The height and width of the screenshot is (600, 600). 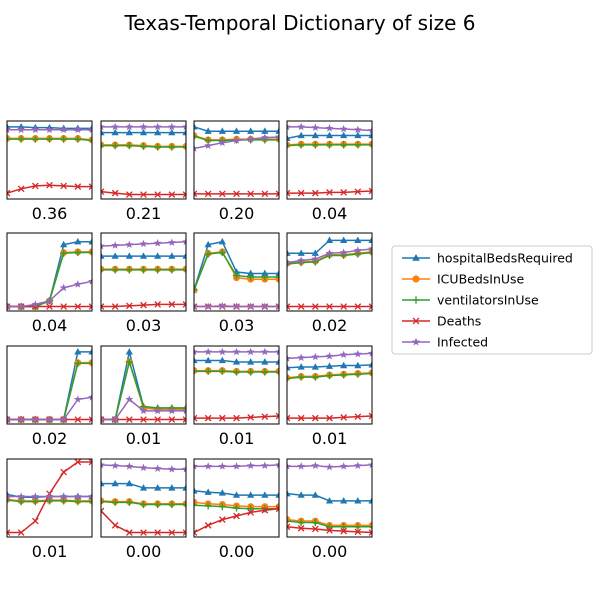 I want to click on legend-item-Infected: Infected, so click(x=445, y=342).